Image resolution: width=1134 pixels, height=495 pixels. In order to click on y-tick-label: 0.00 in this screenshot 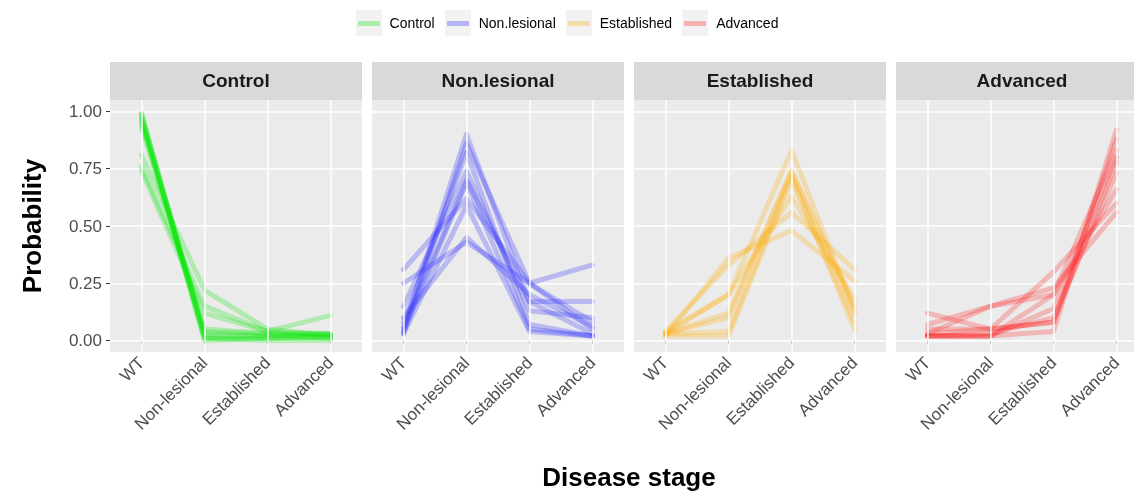, I will do `click(85, 341)`.